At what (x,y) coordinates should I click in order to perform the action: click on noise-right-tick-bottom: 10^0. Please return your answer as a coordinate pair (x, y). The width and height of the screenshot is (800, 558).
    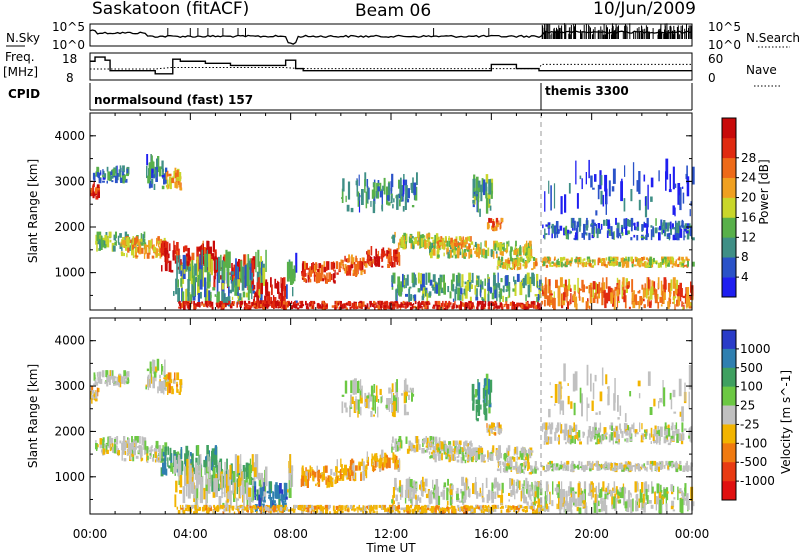
    Looking at the image, I should click on (724, 45).